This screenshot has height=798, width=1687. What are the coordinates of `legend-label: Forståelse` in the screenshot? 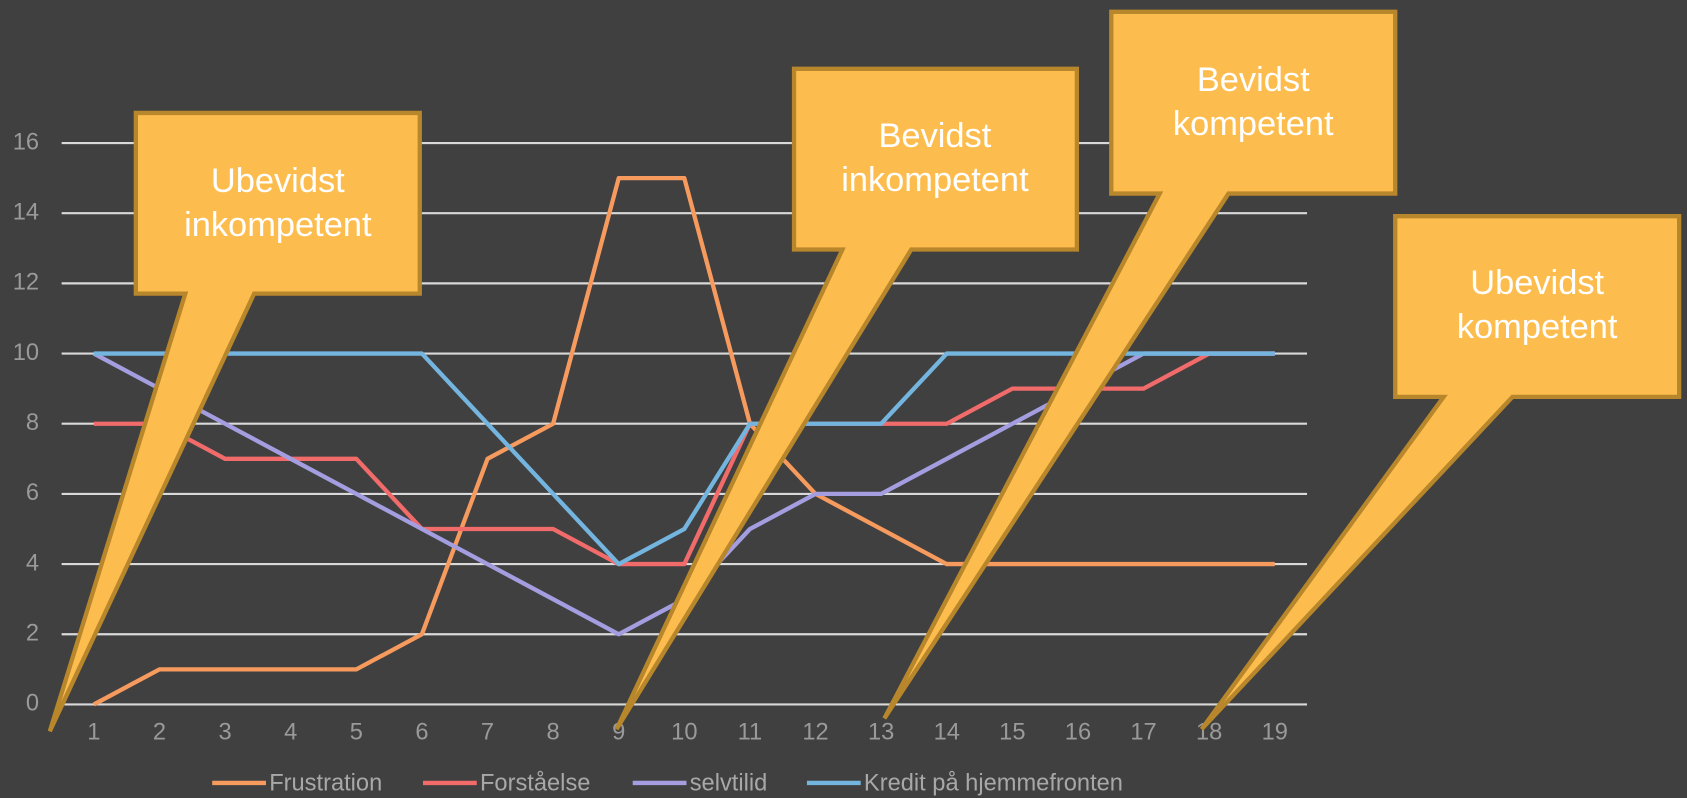 It's located at (535, 782).